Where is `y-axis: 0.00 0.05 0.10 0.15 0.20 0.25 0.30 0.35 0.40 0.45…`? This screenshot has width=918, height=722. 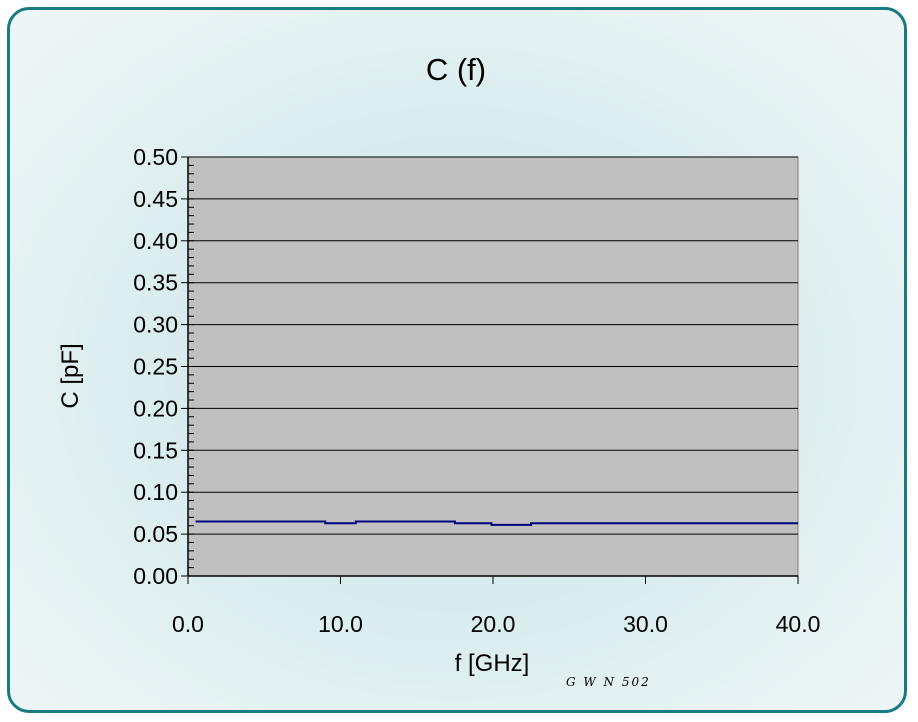
y-axis: 0.00 0.05 0.10 0.15 0.20 0.25 0.30 0.35 0.40 0.45… is located at coordinates (161, 366).